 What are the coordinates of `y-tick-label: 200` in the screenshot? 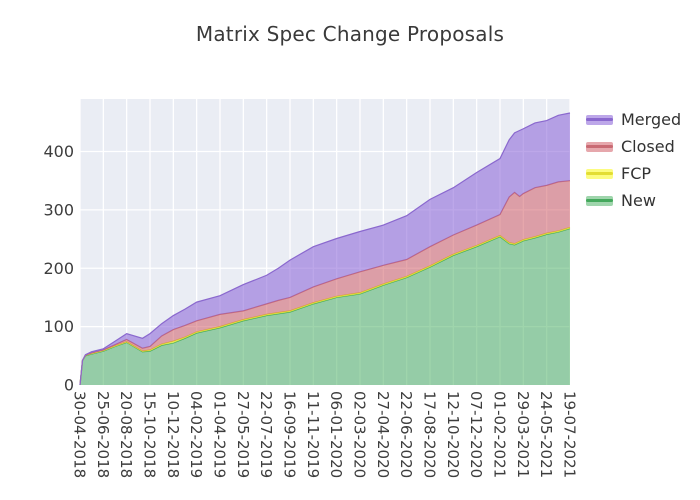 It's located at (58, 268).